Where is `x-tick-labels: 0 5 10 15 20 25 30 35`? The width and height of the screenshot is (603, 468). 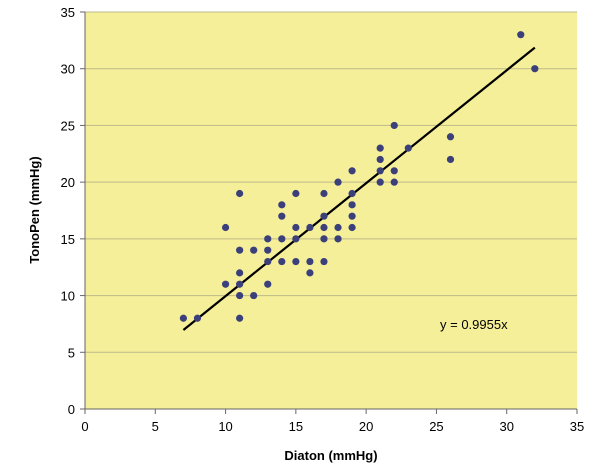
x-tick-labels: 0 5 10 15 20 25 30 35 is located at coordinates (332, 421).